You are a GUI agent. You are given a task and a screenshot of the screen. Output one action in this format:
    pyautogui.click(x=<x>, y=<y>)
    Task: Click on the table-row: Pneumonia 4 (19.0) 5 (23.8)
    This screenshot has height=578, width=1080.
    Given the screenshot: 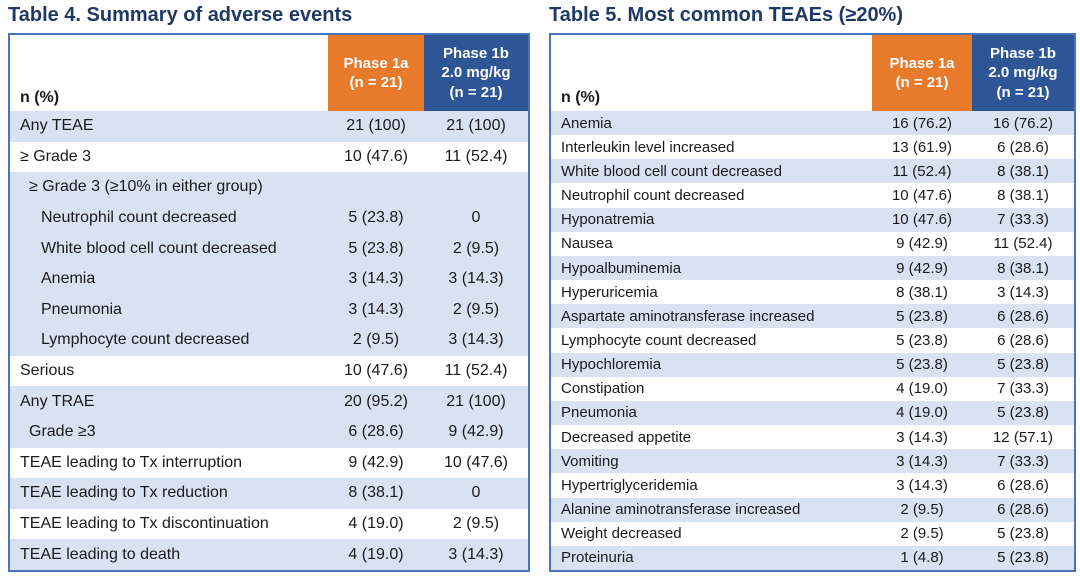 What is the action you would take?
    pyautogui.click(x=812, y=413)
    